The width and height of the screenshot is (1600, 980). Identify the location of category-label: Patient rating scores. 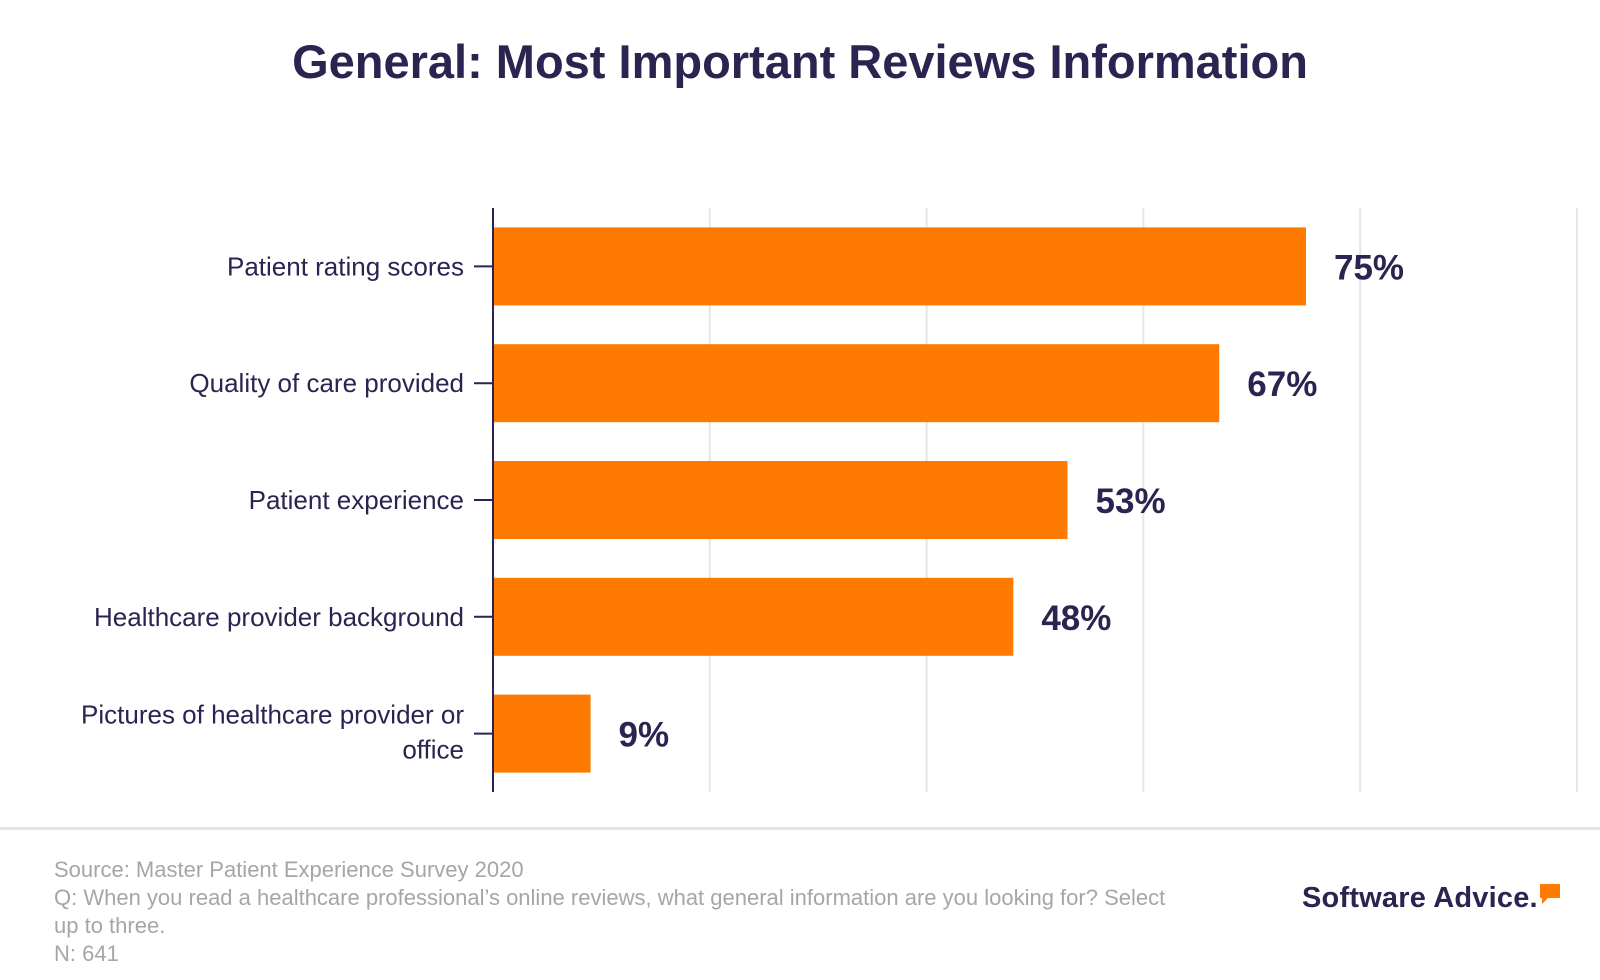
(345, 266).